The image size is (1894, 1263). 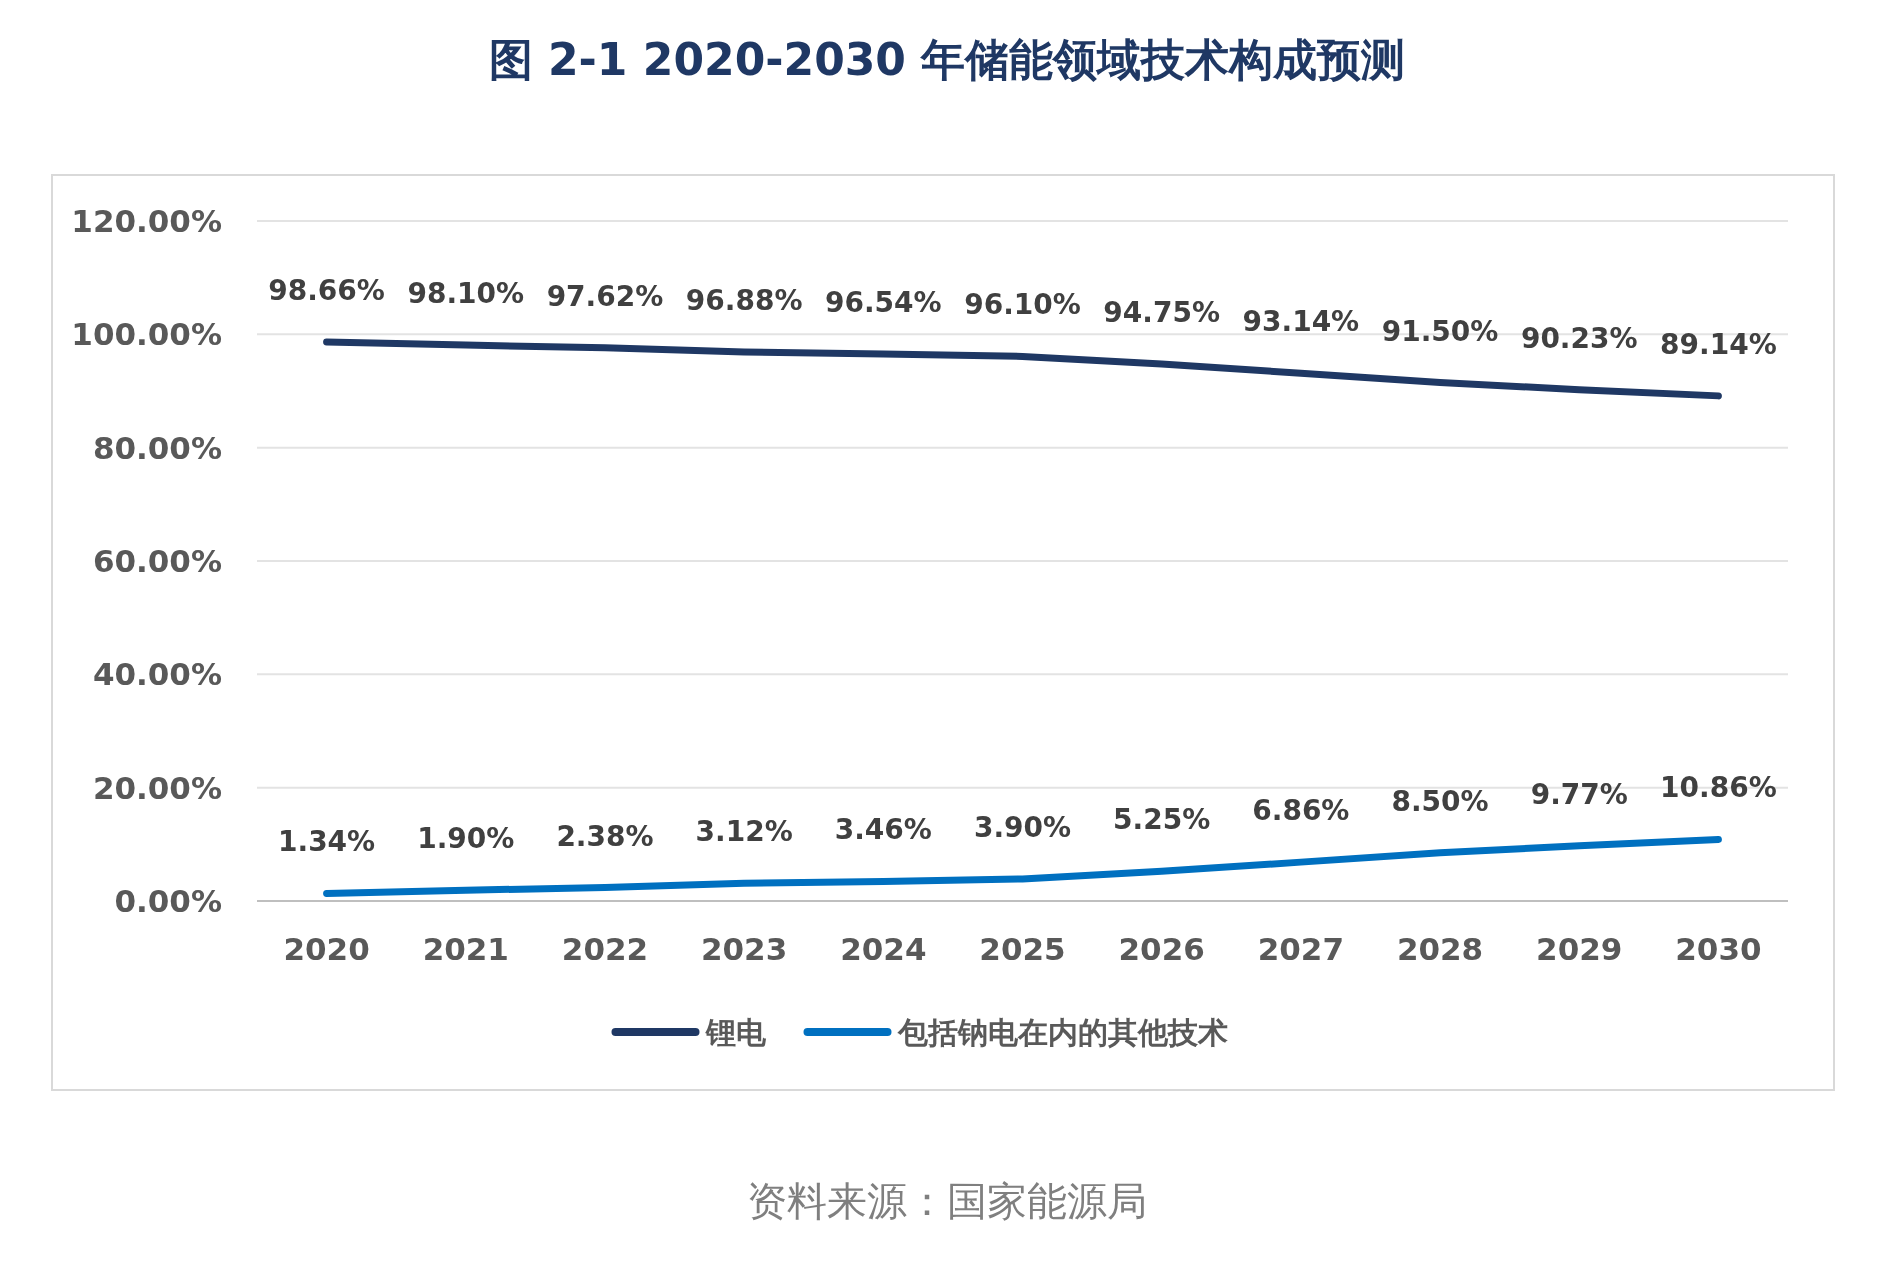 What do you see at coordinates (157, 787) in the screenshot?
I see `y-tick-label: 20.00%` at bounding box center [157, 787].